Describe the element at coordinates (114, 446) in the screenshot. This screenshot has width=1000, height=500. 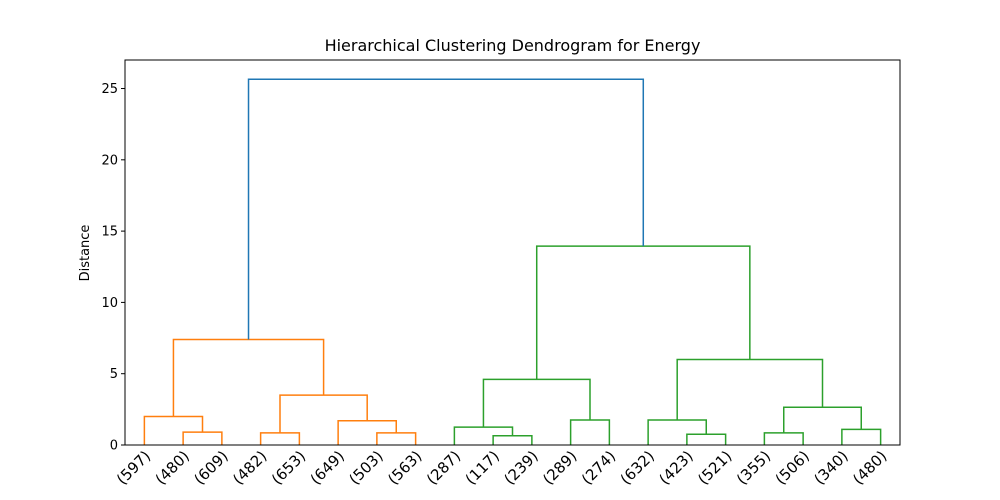
I see `y-tick-label: 0` at that location.